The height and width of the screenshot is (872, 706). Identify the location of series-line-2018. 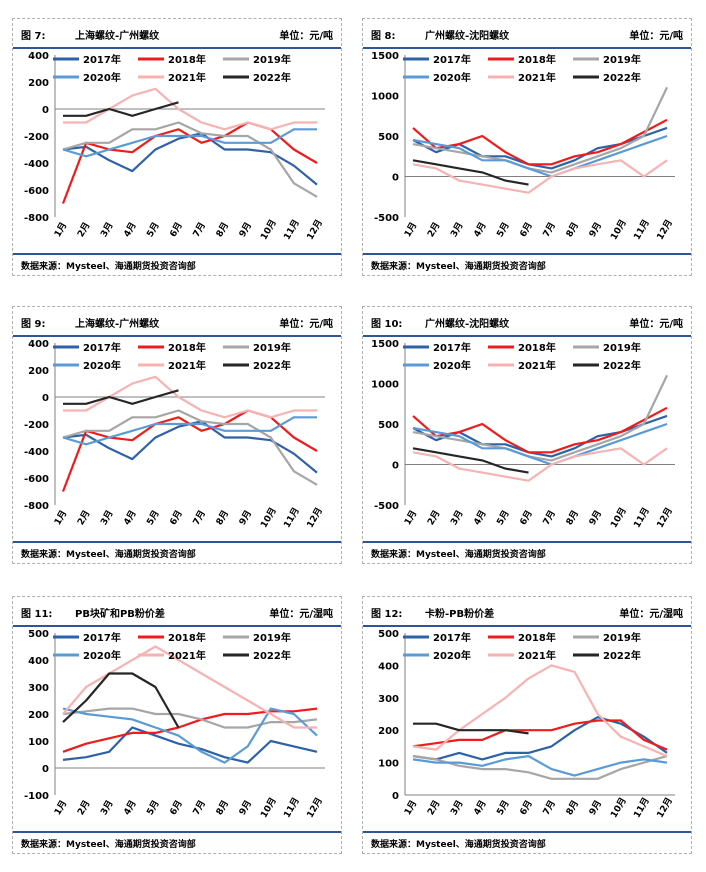
(540, 735).